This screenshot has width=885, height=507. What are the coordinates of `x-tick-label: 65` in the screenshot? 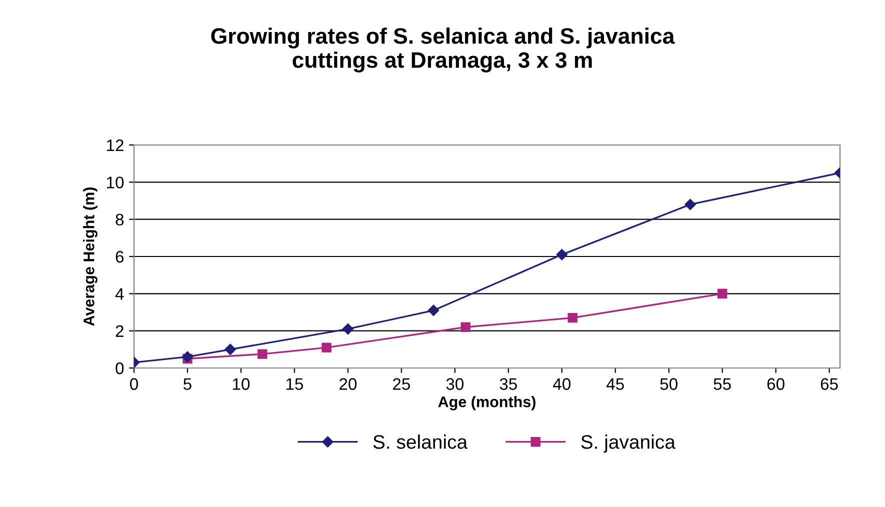 It's located at (829, 384).